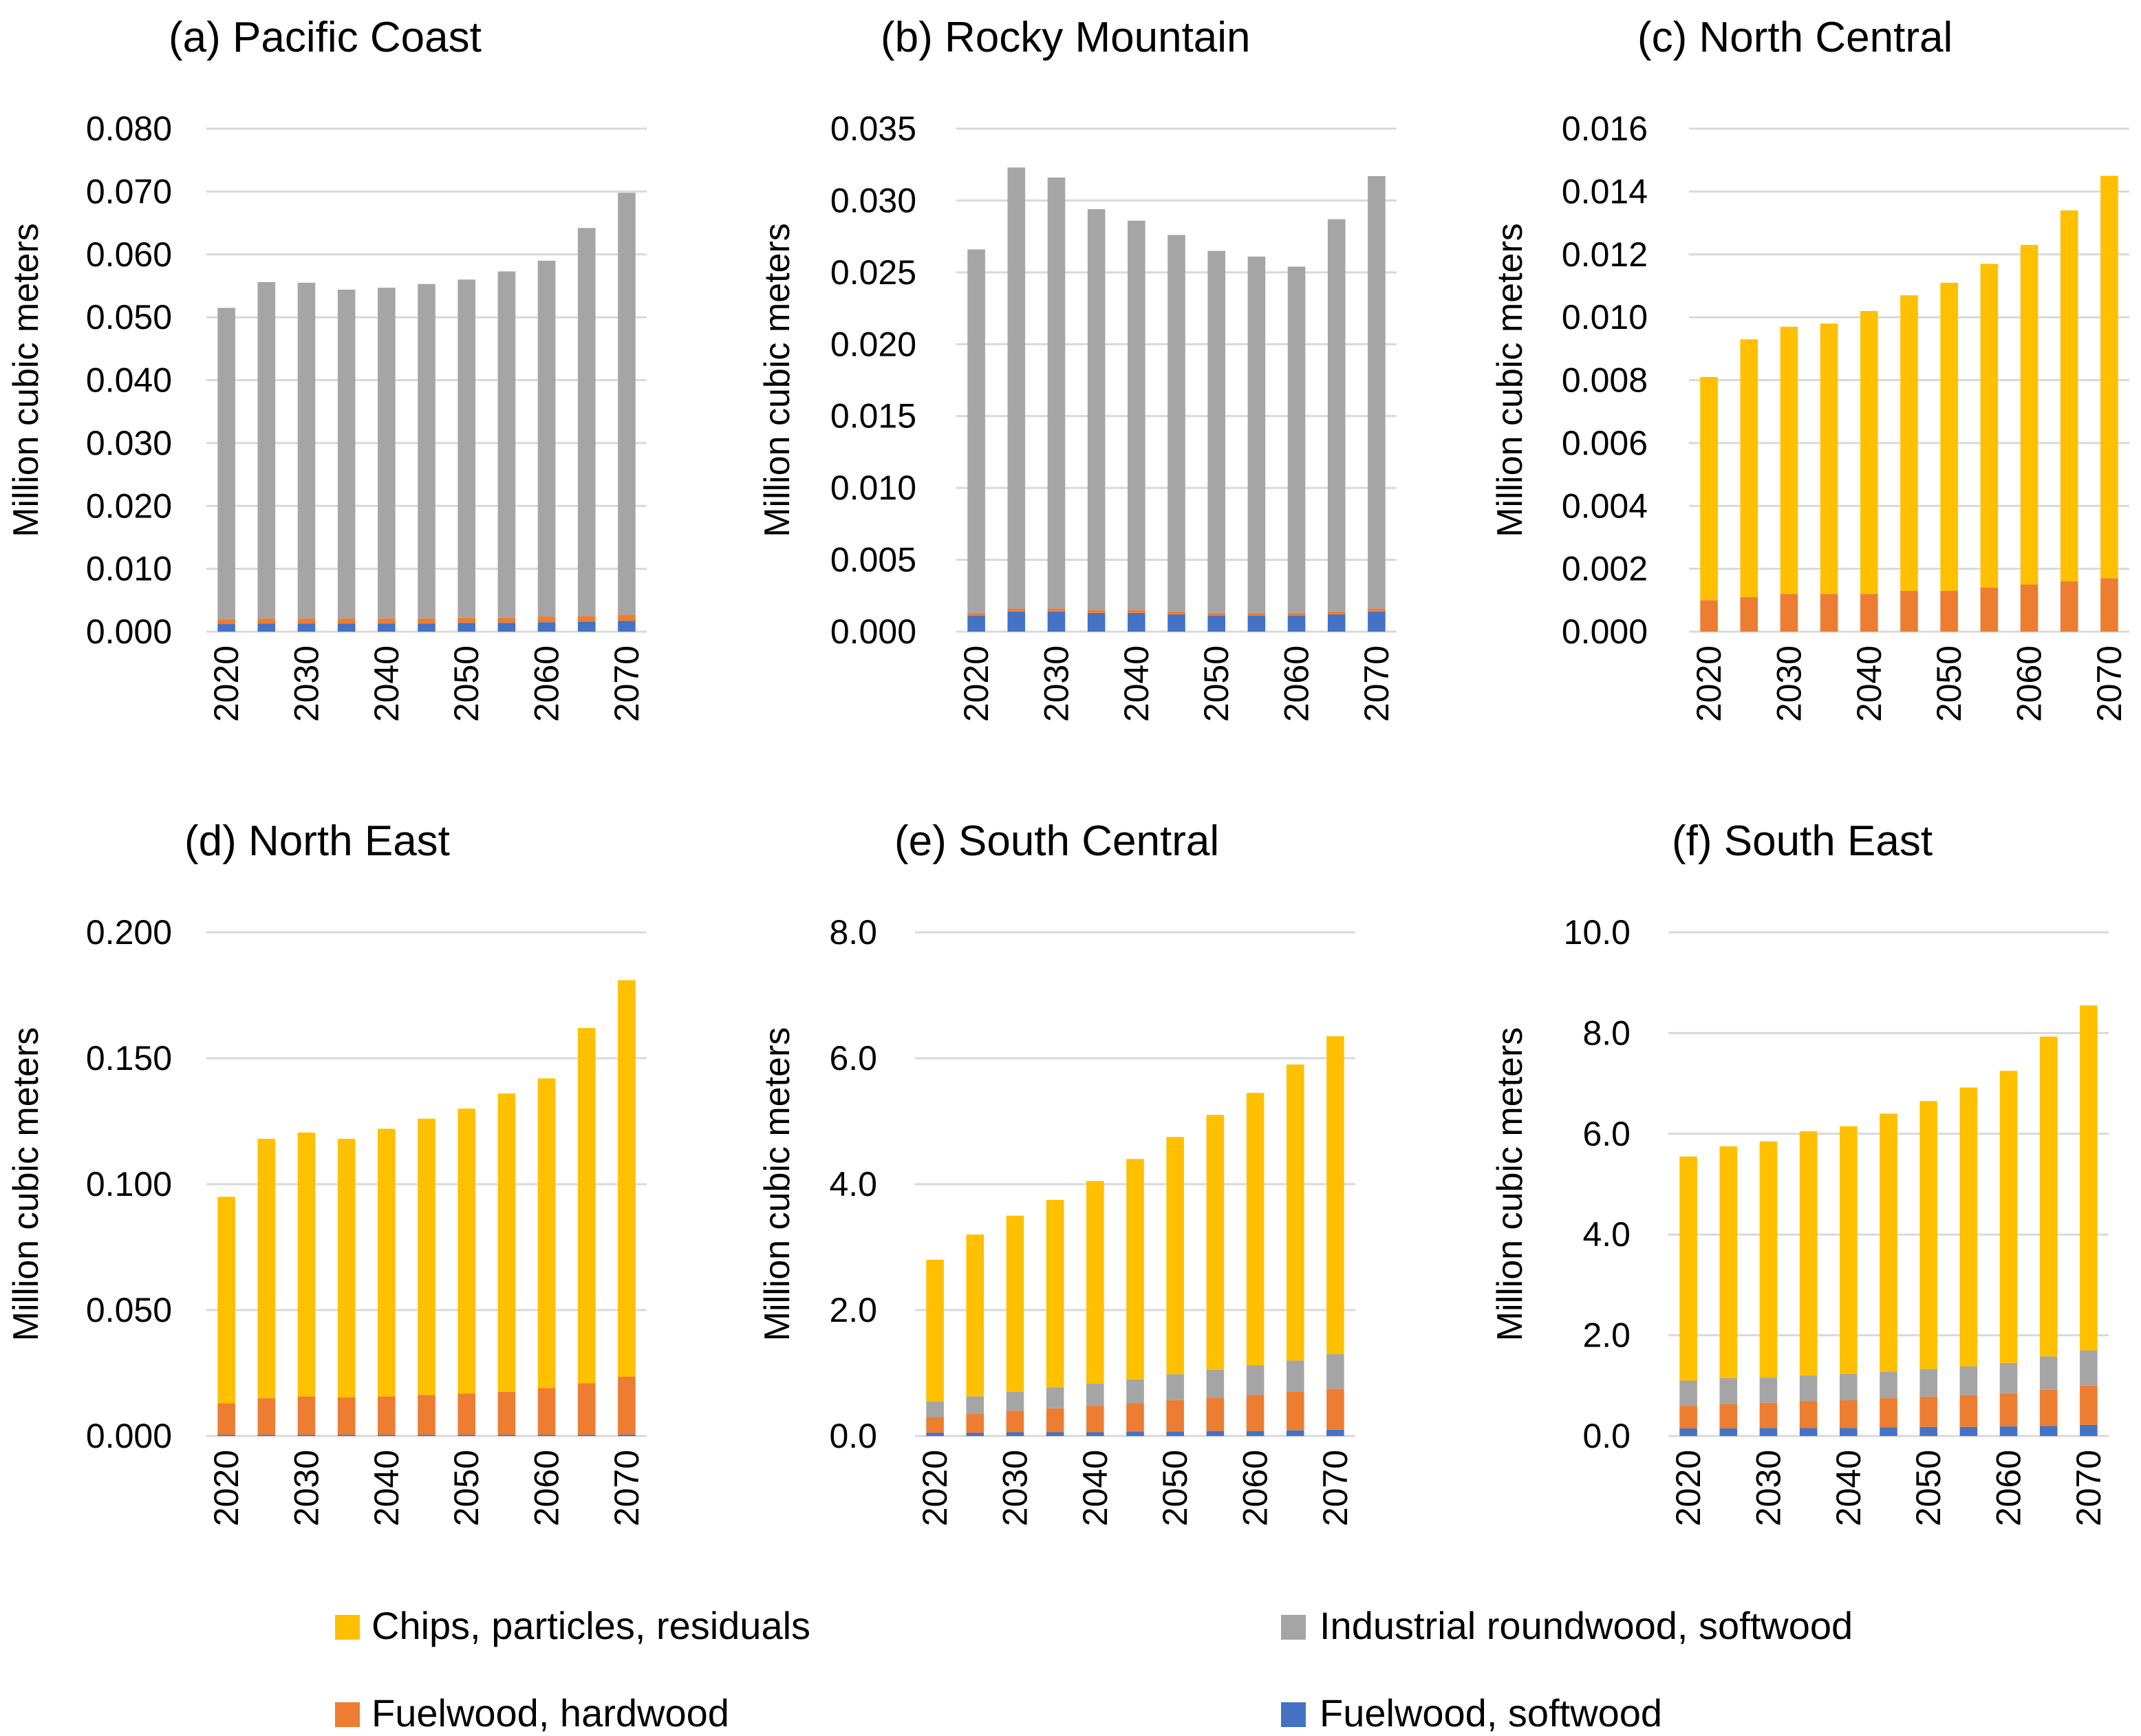 This screenshot has height=1736, width=2141. What do you see at coordinates (129, 128) in the screenshot?
I see `y-tick-label: 0.080` at bounding box center [129, 128].